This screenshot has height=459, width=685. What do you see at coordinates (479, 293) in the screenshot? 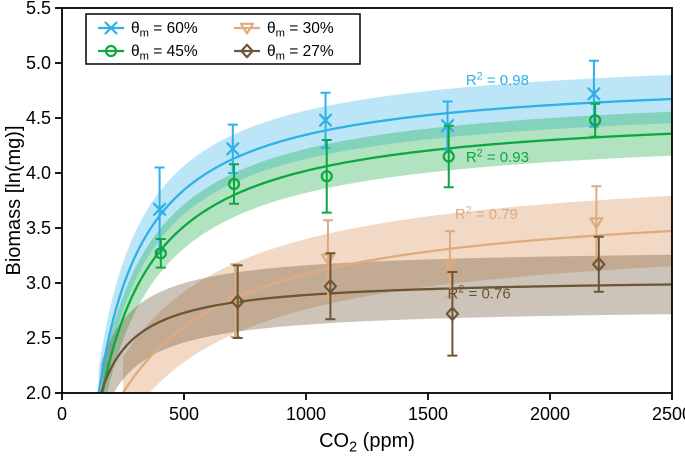
I see `r2-label-theta-m-27: R2 = 0.76` at bounding box center [479, 293].